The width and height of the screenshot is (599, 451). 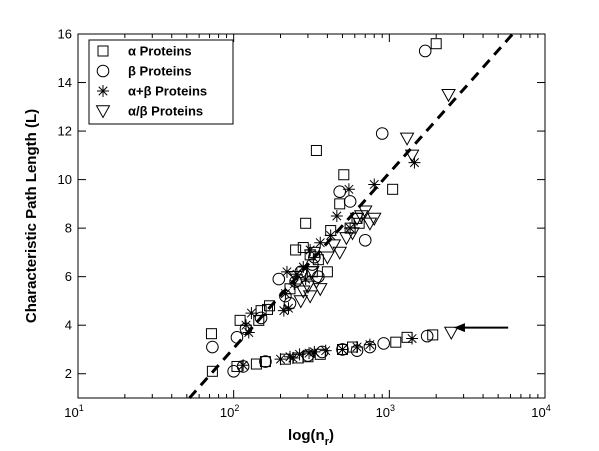 What do you see at coordinates (65, 179) in the screenshot?
I see `y-tick-label: 10` at bounding box center [65, 179].